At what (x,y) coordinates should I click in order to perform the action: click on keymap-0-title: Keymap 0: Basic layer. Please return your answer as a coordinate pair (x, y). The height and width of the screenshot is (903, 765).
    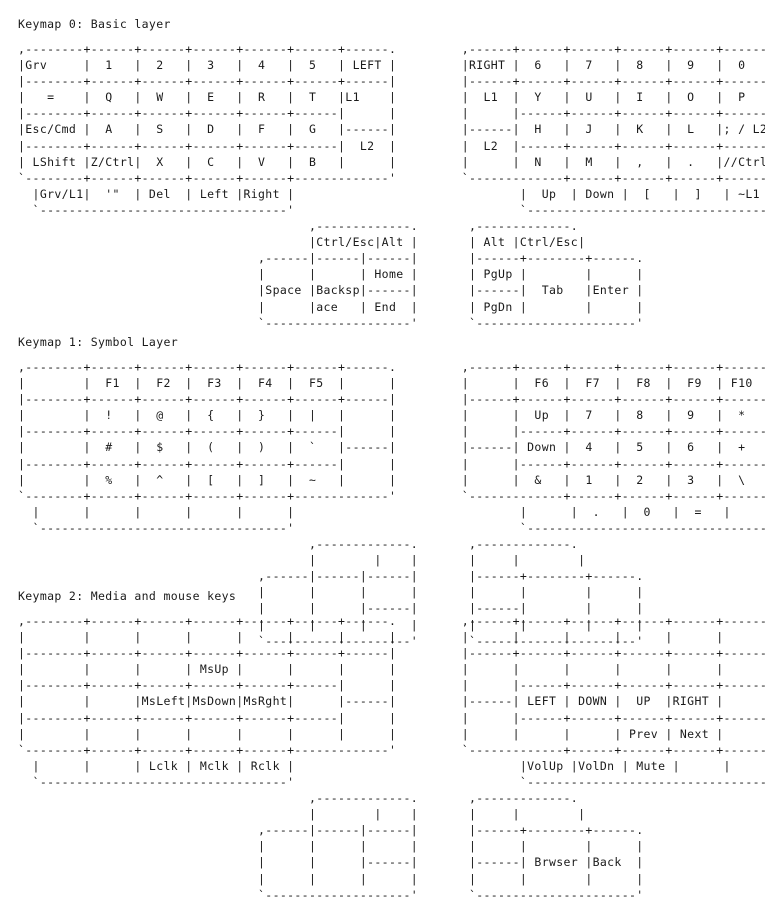
    Looking at the image, I should click on (94, 24).